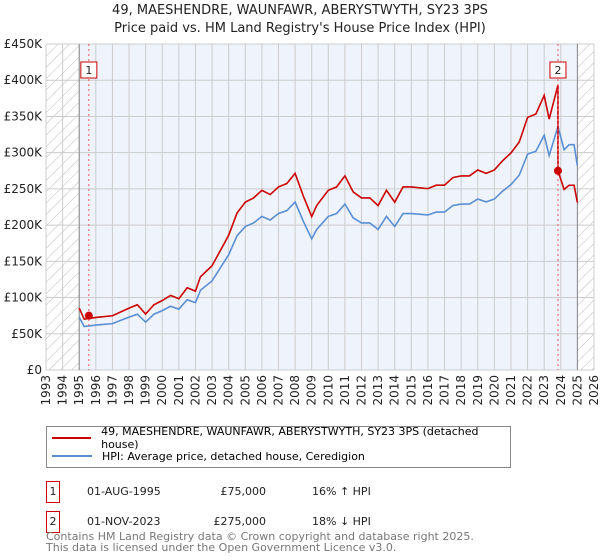 The width and height of the screenshot is (600, 560). Describe the element at coordinates (300, 522) in the screenshot. I see `sale-row: 2 01-NOV-2023 £275,000 18% ↓ HPI` at that location.